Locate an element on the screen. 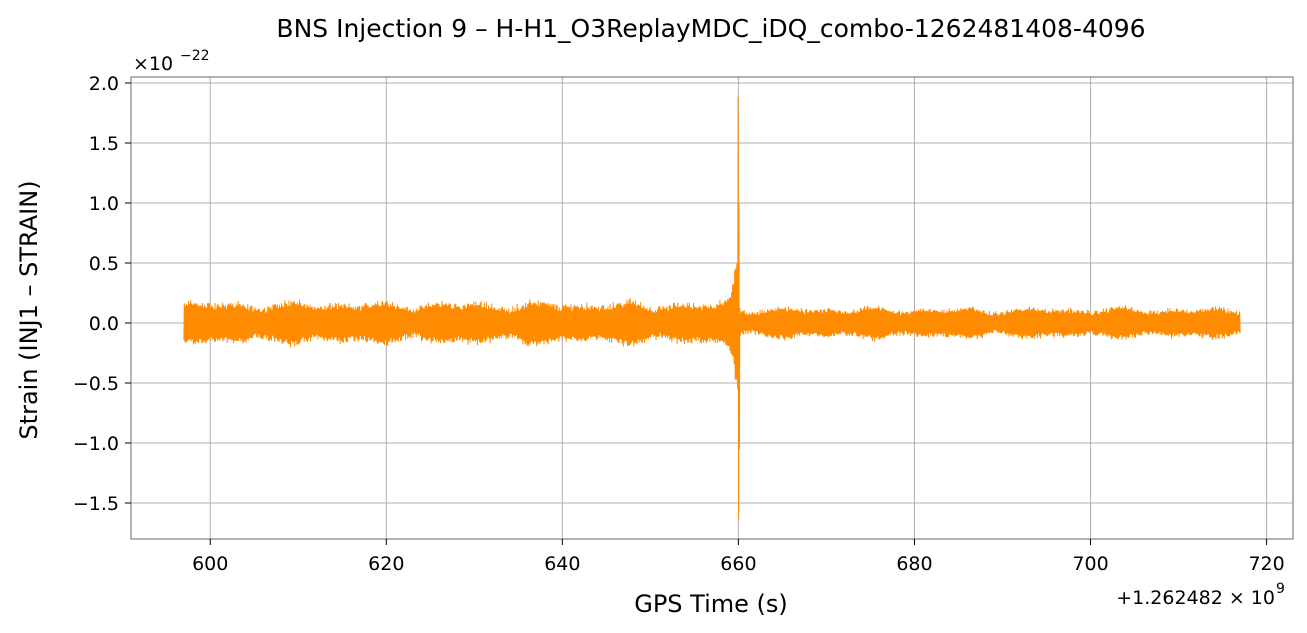 Image resolution: width=1307 pixels, height=633 pixels. x-tick-label: 620 is located at coordinates (386, 564).